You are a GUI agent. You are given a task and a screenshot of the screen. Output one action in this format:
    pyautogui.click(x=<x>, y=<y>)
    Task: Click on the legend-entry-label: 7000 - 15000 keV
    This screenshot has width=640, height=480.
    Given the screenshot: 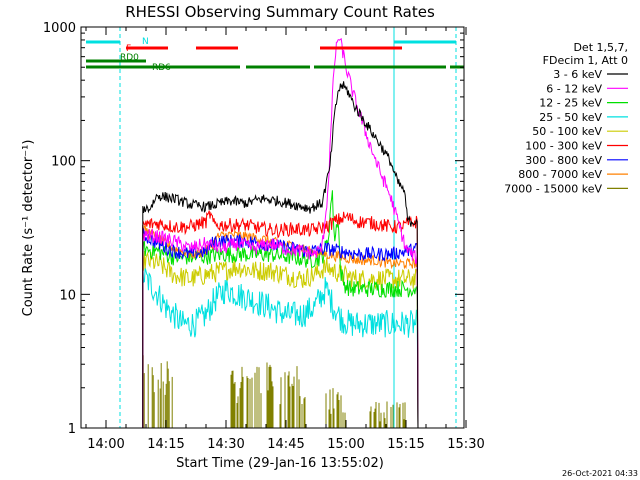 What is the action you would take?
    pyautogui.click(x=553, y=188)
    